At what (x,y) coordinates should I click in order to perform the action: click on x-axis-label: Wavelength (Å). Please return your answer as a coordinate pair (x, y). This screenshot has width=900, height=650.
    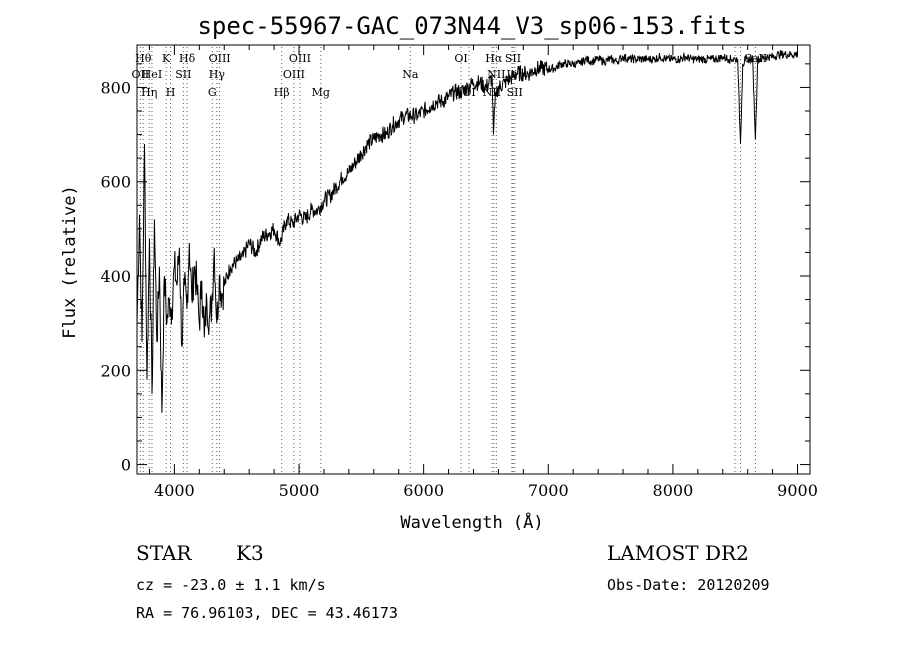
    Looking at the image, I should click on (471, 522).